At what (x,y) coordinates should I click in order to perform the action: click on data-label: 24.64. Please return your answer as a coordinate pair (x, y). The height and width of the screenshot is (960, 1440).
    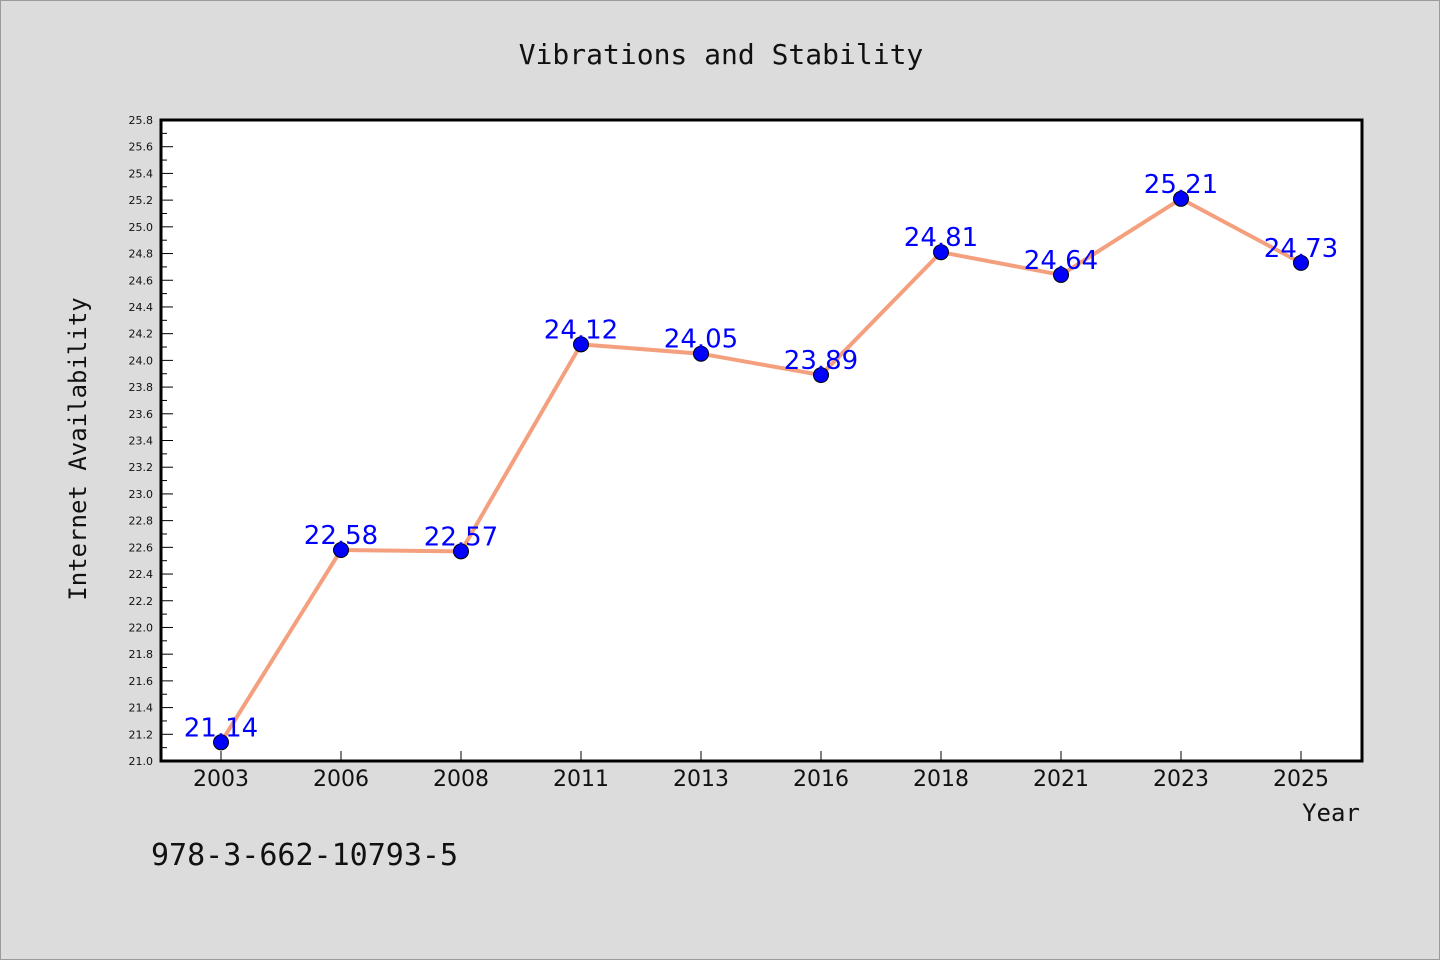
    Looking at the image, I should click on (1061, 261).